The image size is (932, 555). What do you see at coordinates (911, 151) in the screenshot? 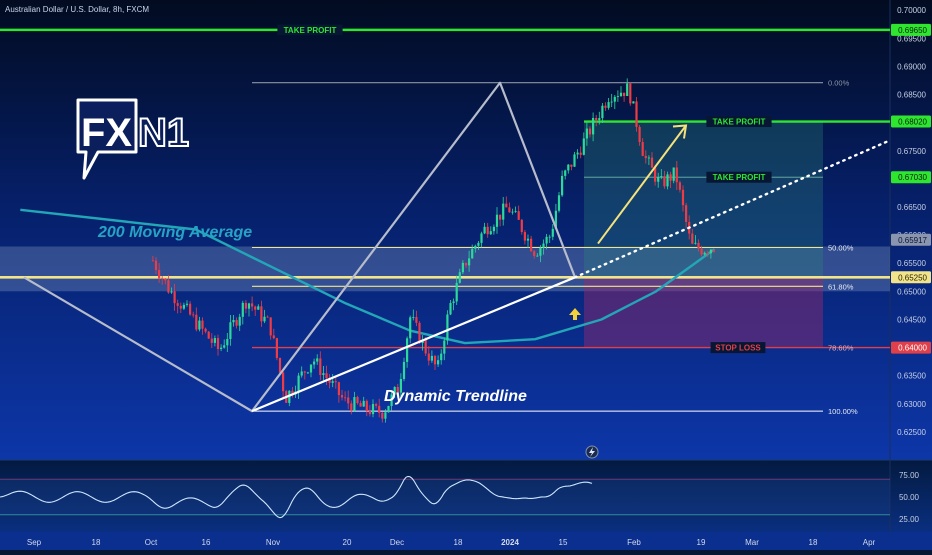
I see `y-tick-label: 0.67500` at bounding box center [911, 151].